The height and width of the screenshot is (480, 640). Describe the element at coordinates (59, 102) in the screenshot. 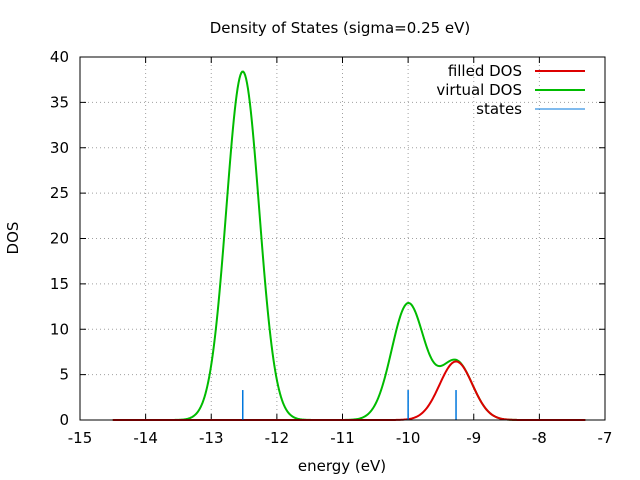

I see `y-tick-label: 35` at that location.